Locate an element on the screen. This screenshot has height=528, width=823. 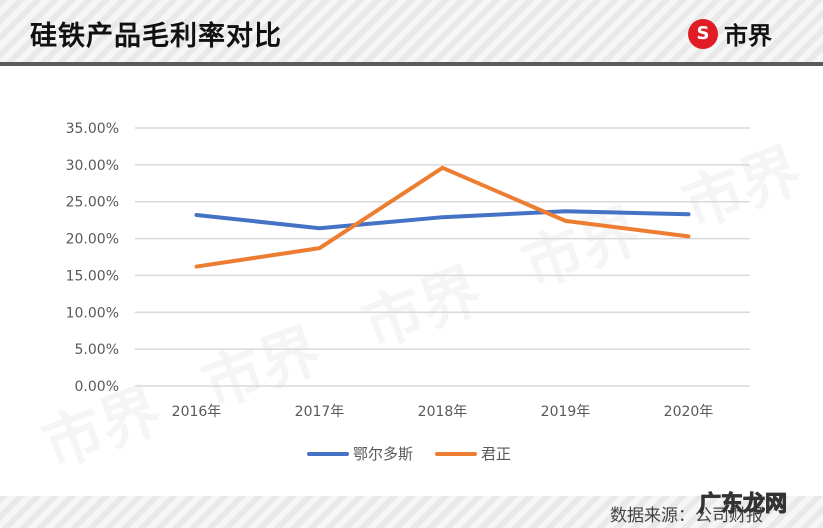
x-axis-labels: 2016年 2017年 2018年 2019年 2020年 is located at coordinates (443, 412).